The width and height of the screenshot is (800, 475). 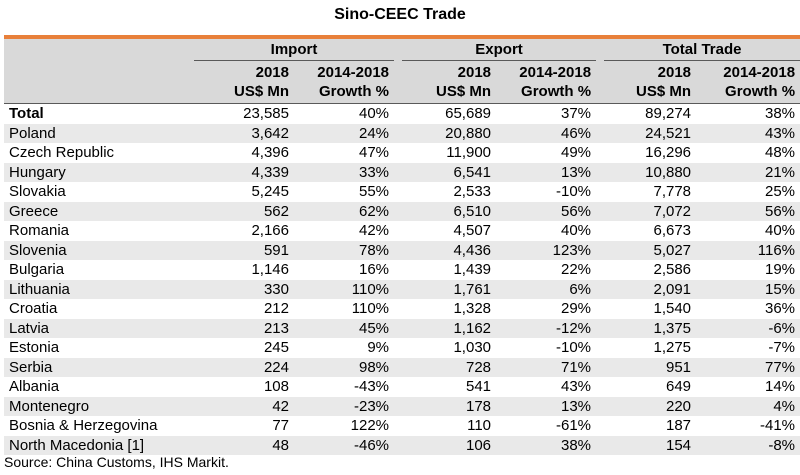 What do you see at coordinates (244, 289) in the screenshot?
I see `value-cell: 330` at bounding box center [244, 289].